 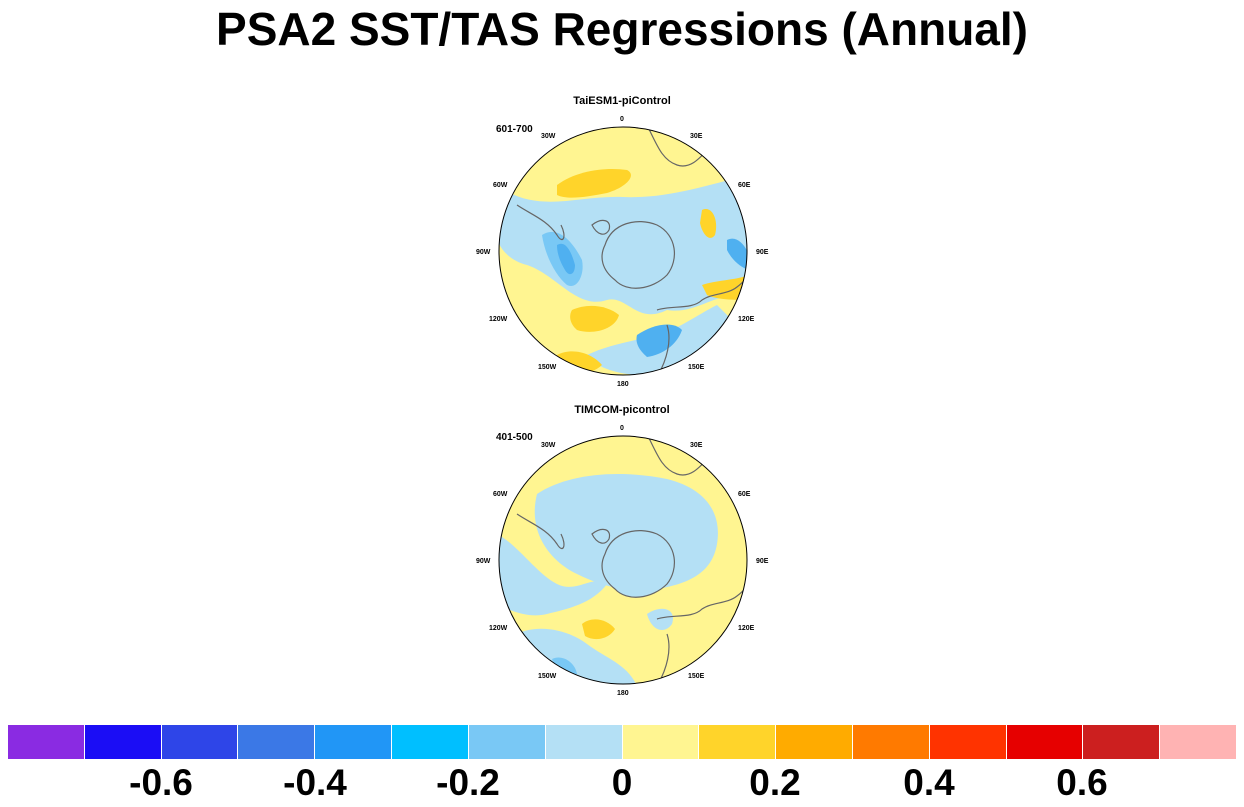 I want to click on colorbar-tick: 0.2, so click(x=775, y=782).